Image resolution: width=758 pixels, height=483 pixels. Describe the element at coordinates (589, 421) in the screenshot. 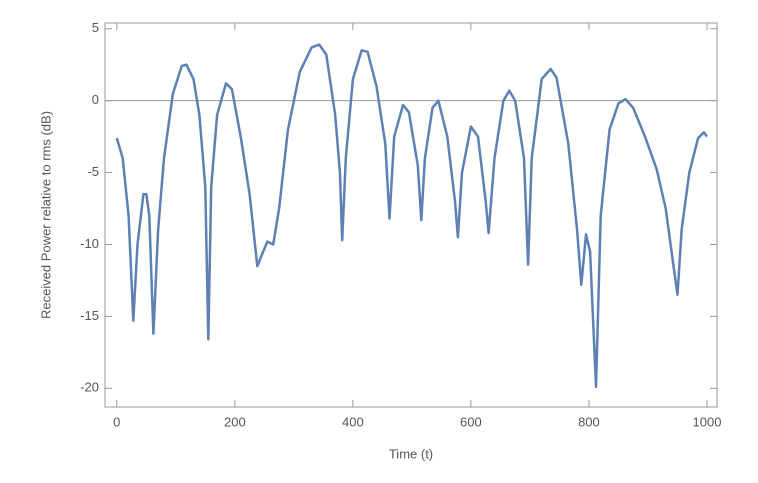

I see `x-tick-label: 800` at that location.